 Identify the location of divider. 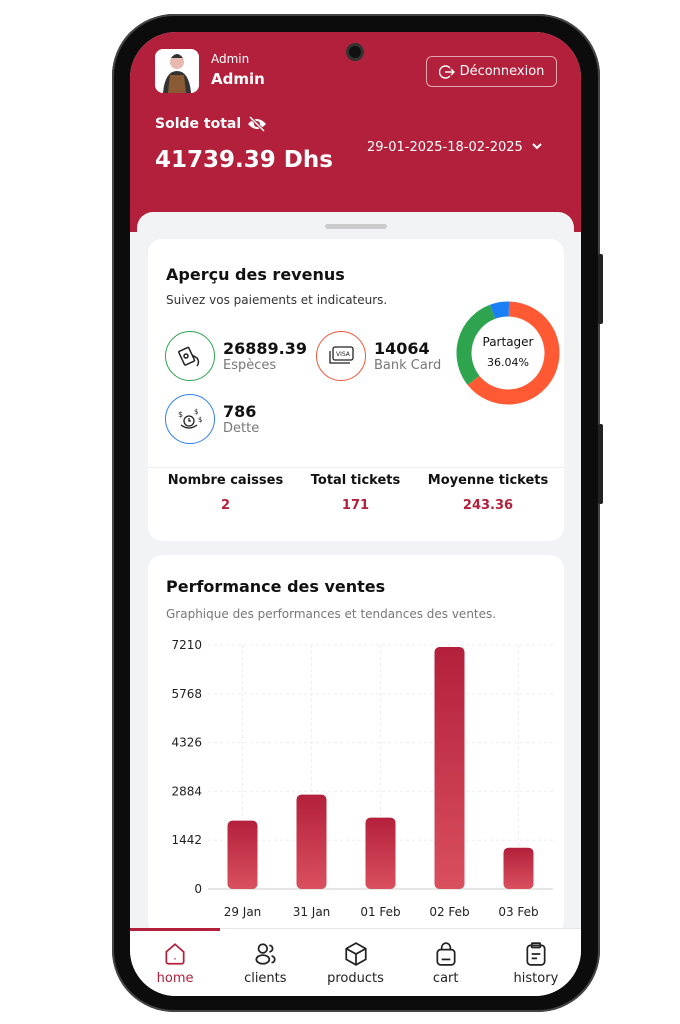
(356, 467).